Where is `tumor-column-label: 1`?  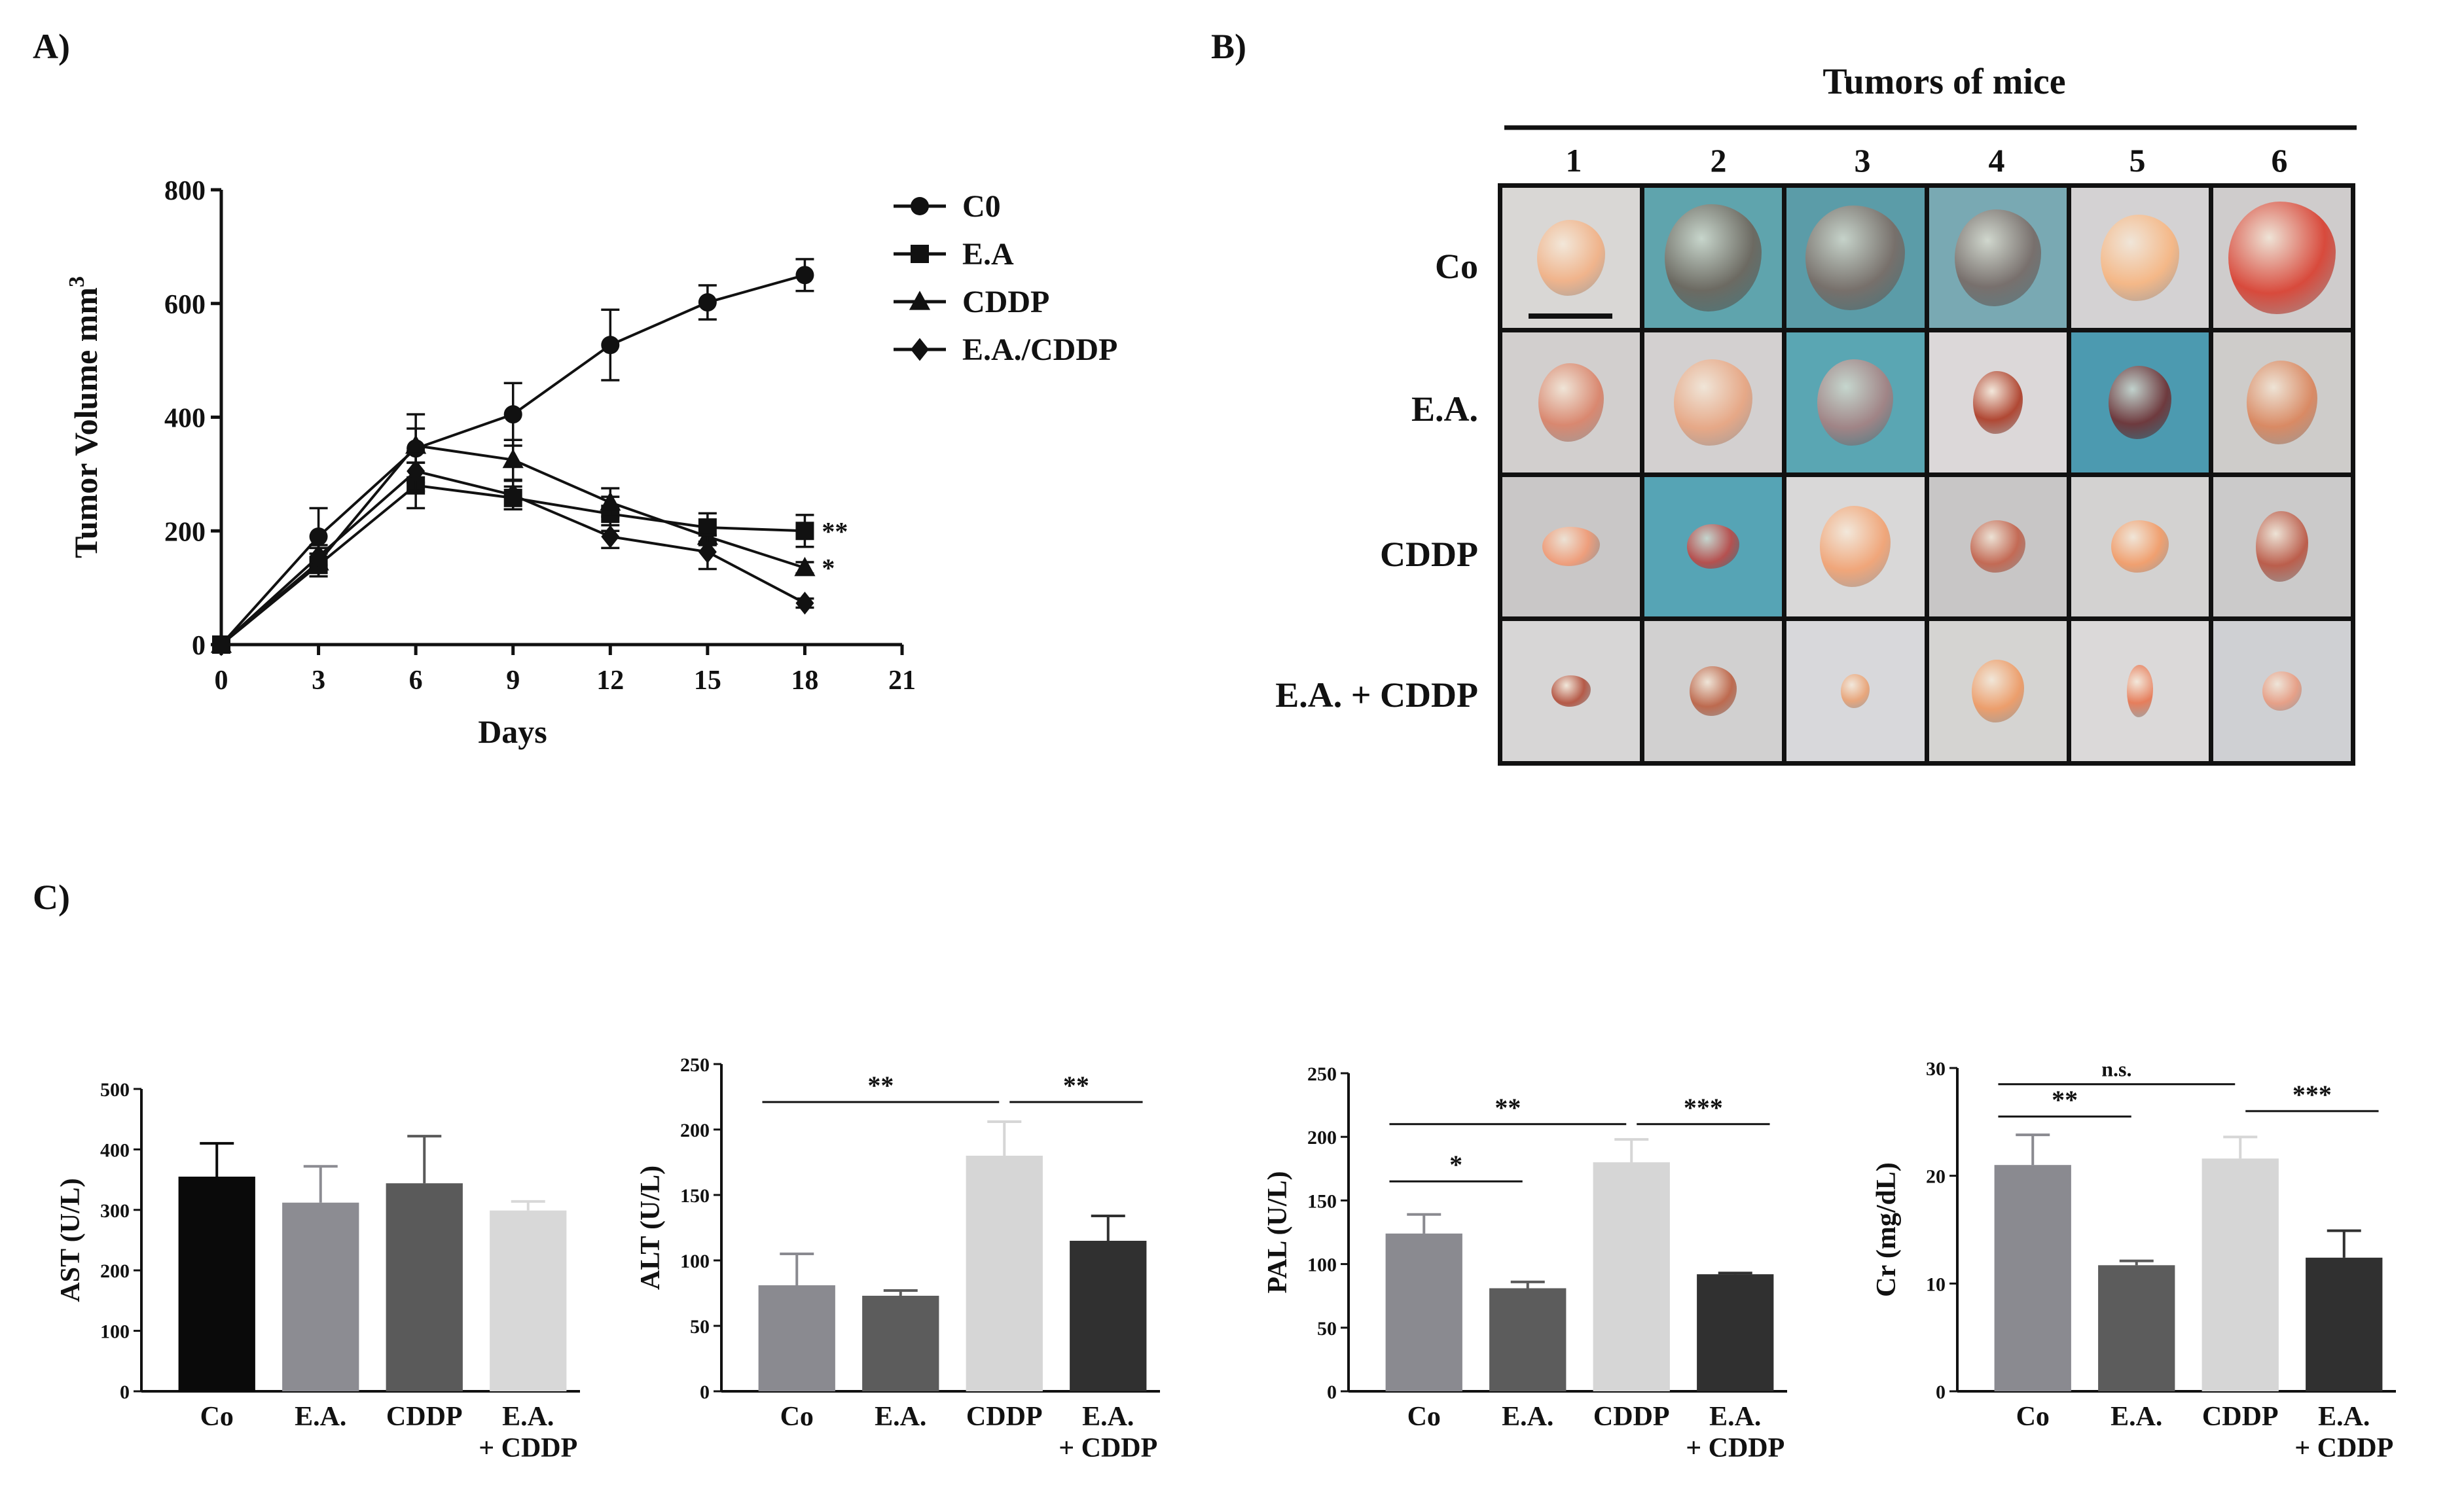 tumor-column-label: 1 is located at coordinates (1574, 160).